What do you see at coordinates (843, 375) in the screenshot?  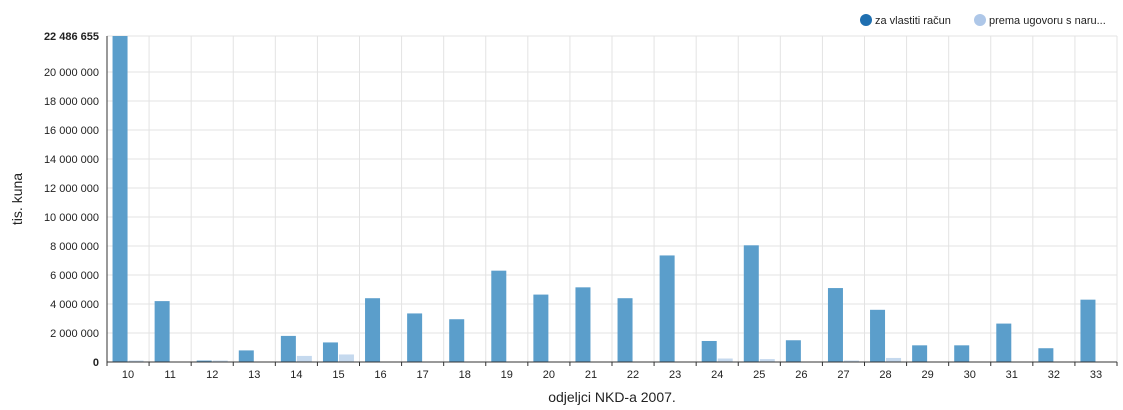 I see `x-tick-label: 27` at bounding box center [843, 375].